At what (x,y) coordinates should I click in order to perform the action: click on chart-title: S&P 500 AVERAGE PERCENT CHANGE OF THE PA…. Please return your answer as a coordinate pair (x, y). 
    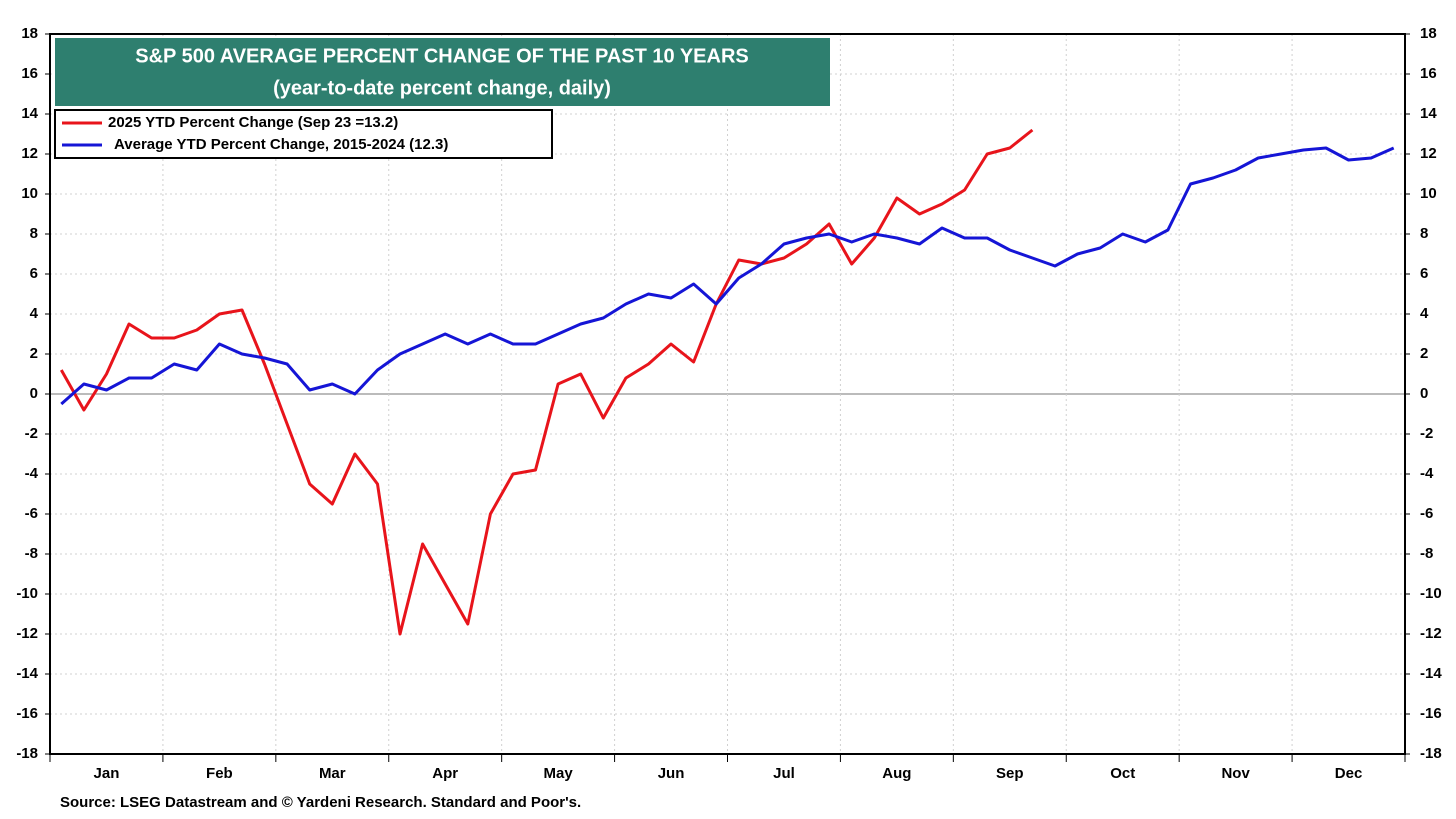
    Looking at the image, I should click on (441, 56).